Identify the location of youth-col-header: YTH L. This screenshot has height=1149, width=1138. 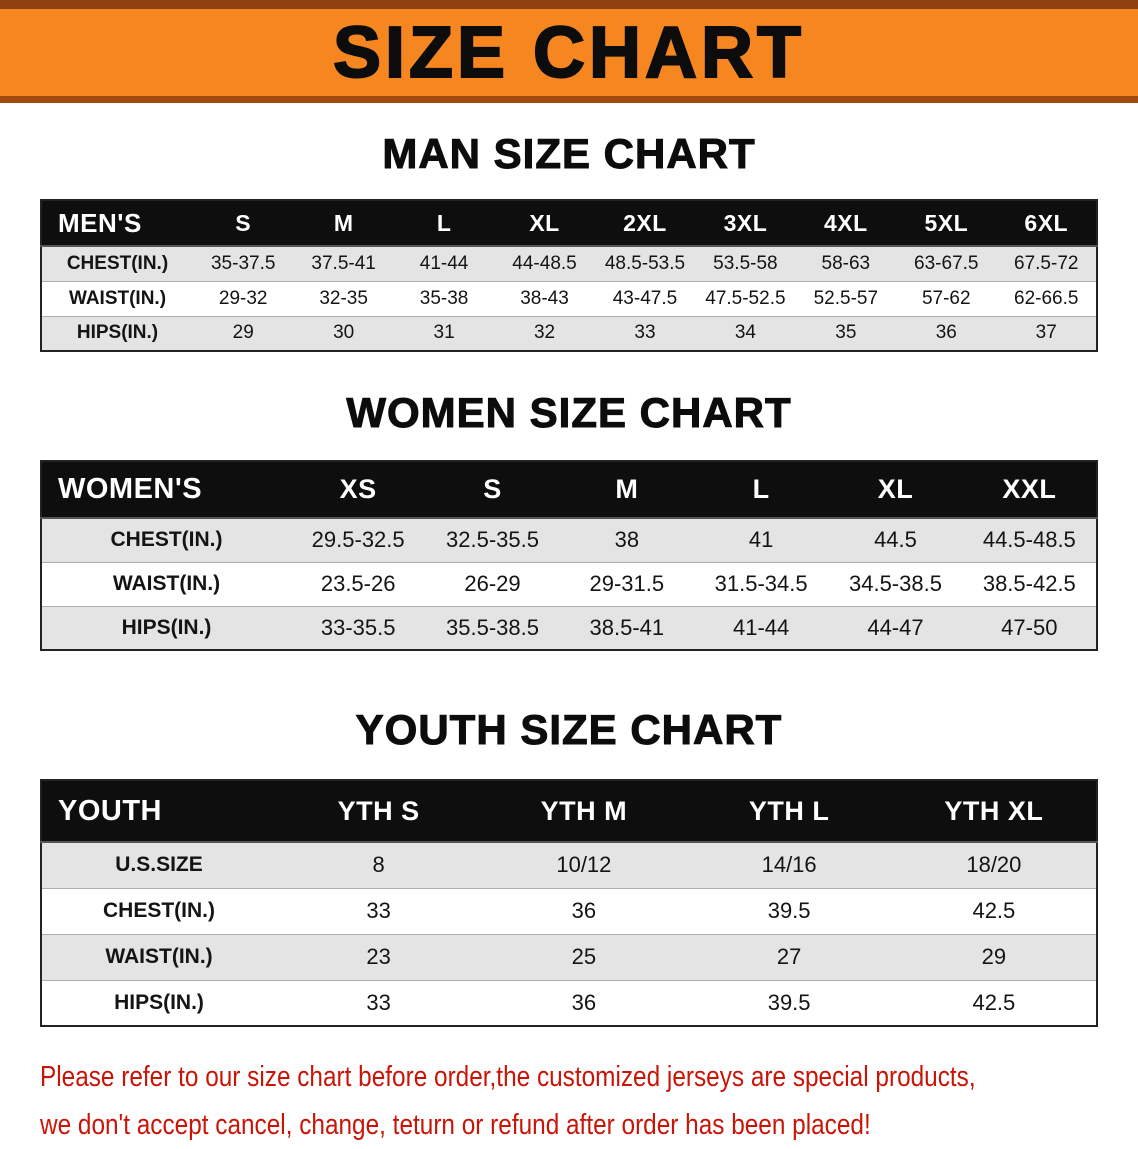
(789, 811).